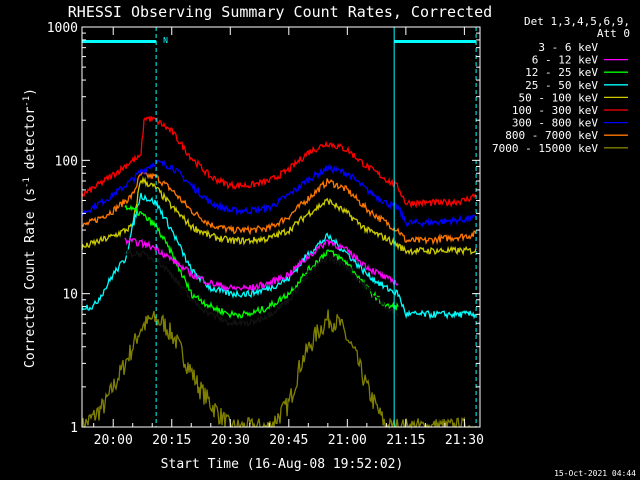 This screenshot has width=640, height=480. I want to click on x-tick-label: 20:15, so click(171, 440).